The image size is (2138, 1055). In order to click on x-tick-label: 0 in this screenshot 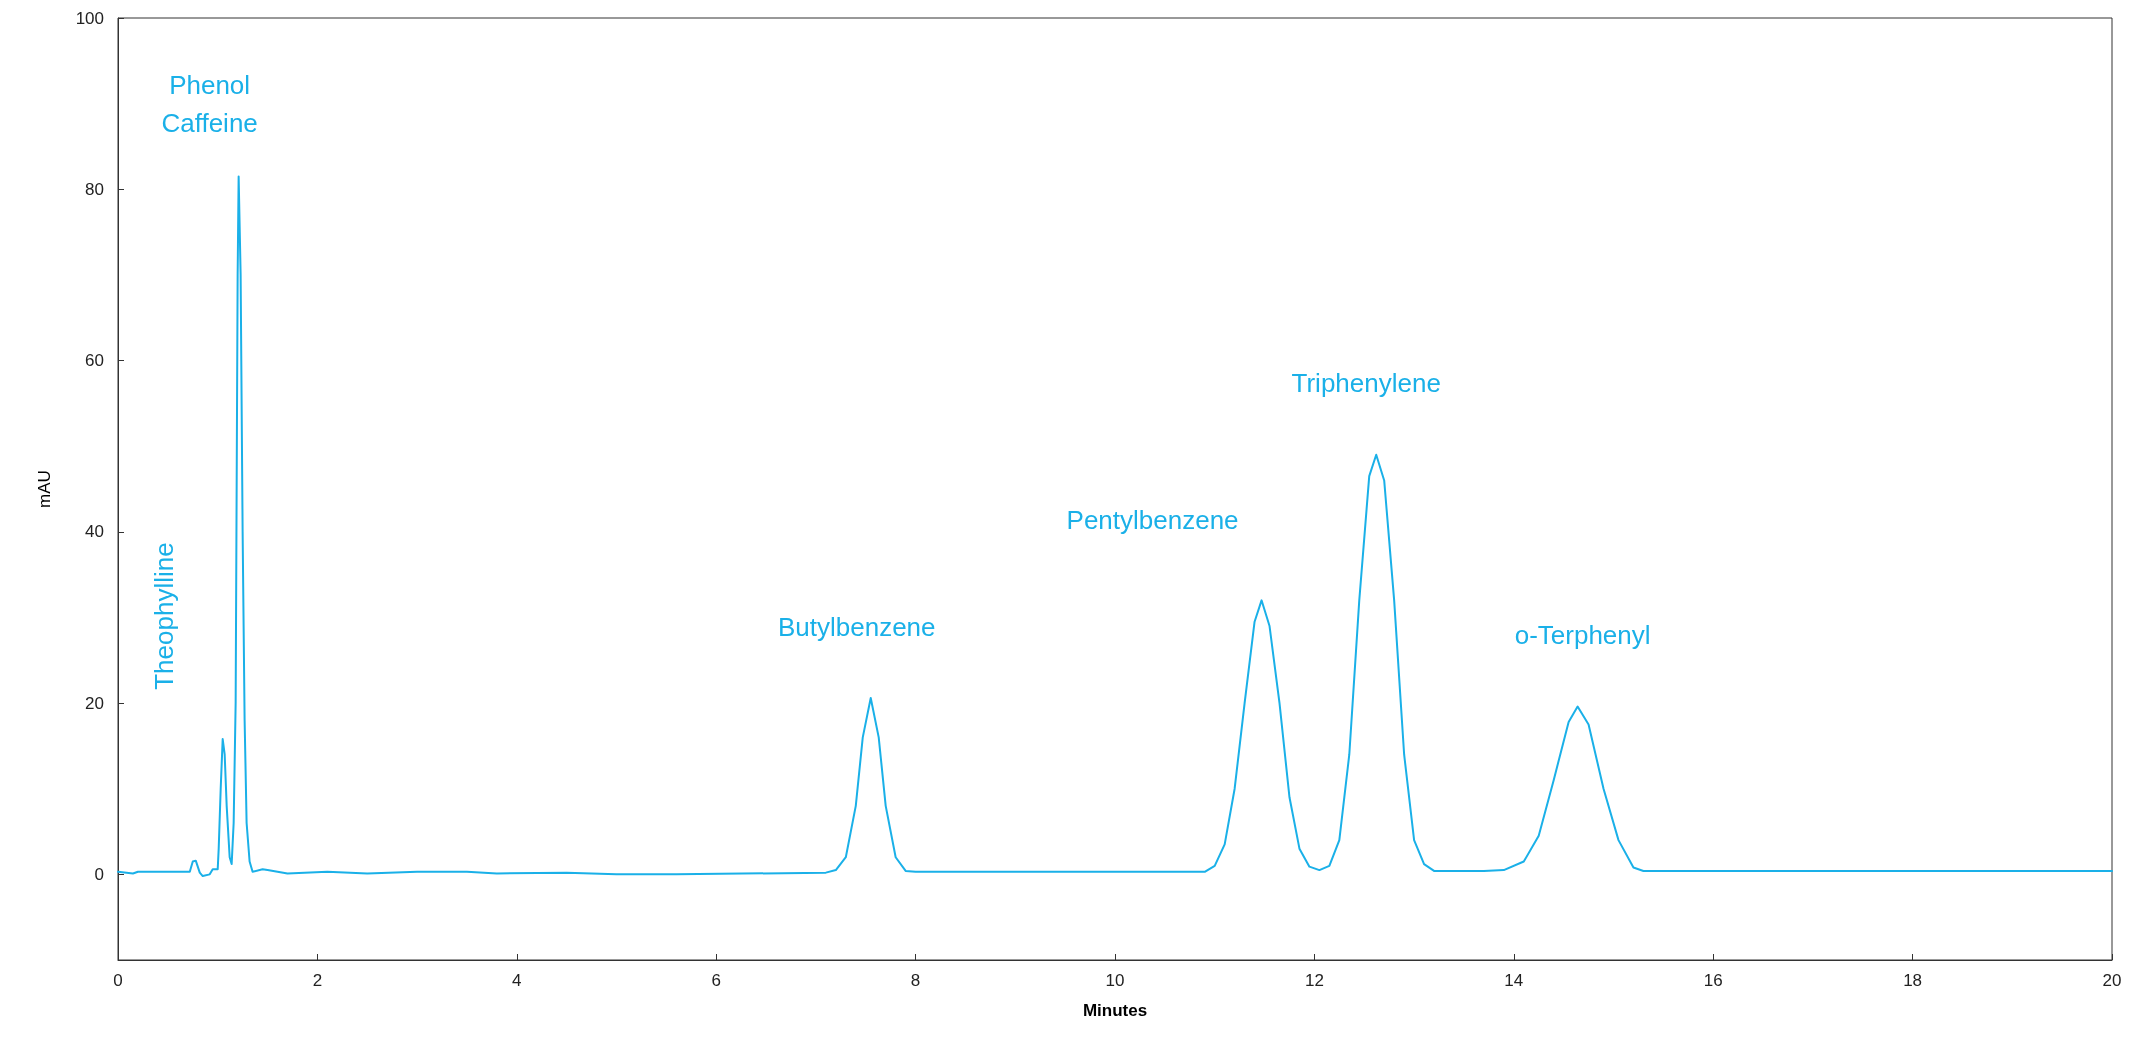, I will do `click(118, 980)`.